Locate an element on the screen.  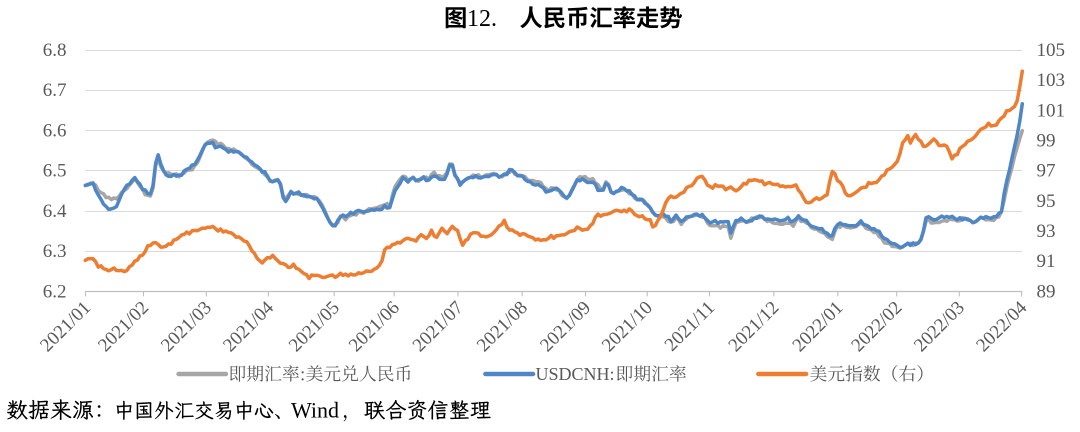
svg-text: 101 is located at coordinates (1051, 110).